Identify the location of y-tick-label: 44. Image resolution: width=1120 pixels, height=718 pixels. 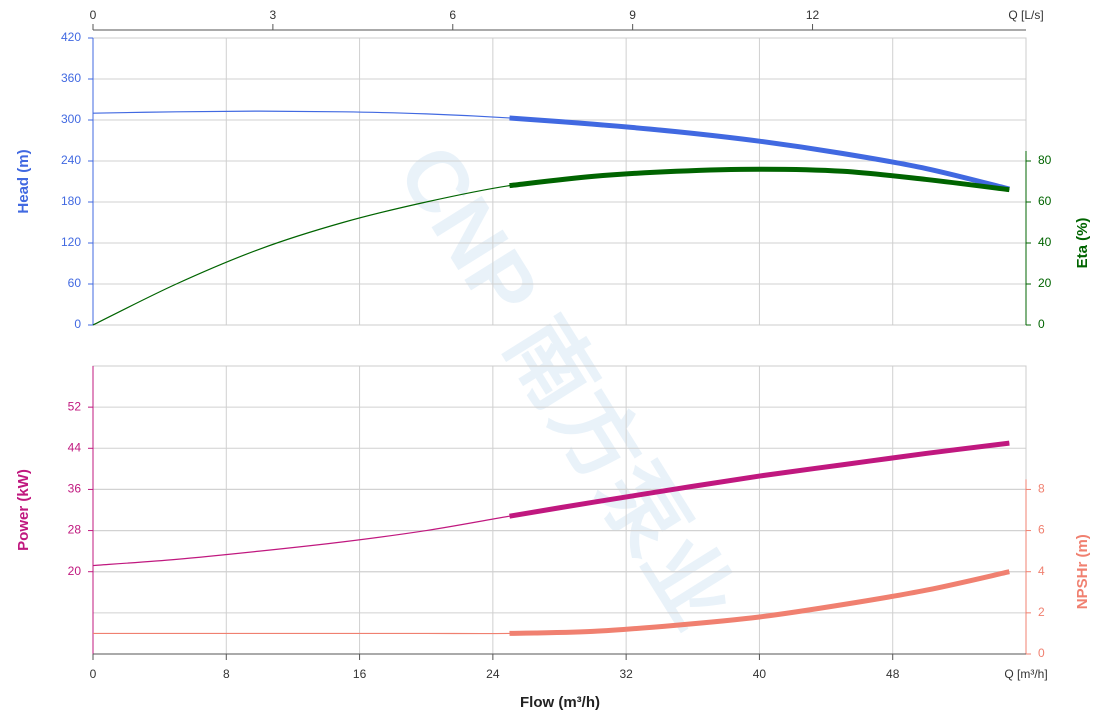
(75, 447).